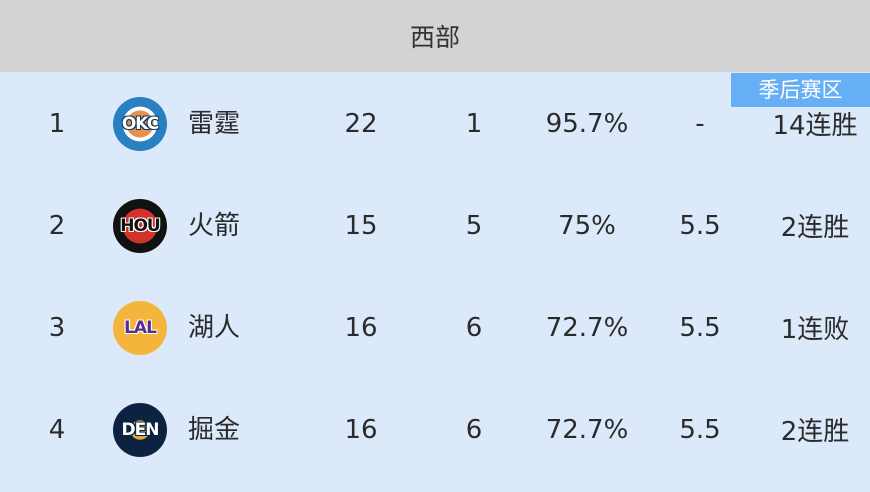 This screenshot has height=492, width=870. What do you see at coordinates (57, 226) in the screenshot?
I see `rank-cell: 2` at bounding box center [57, 226].